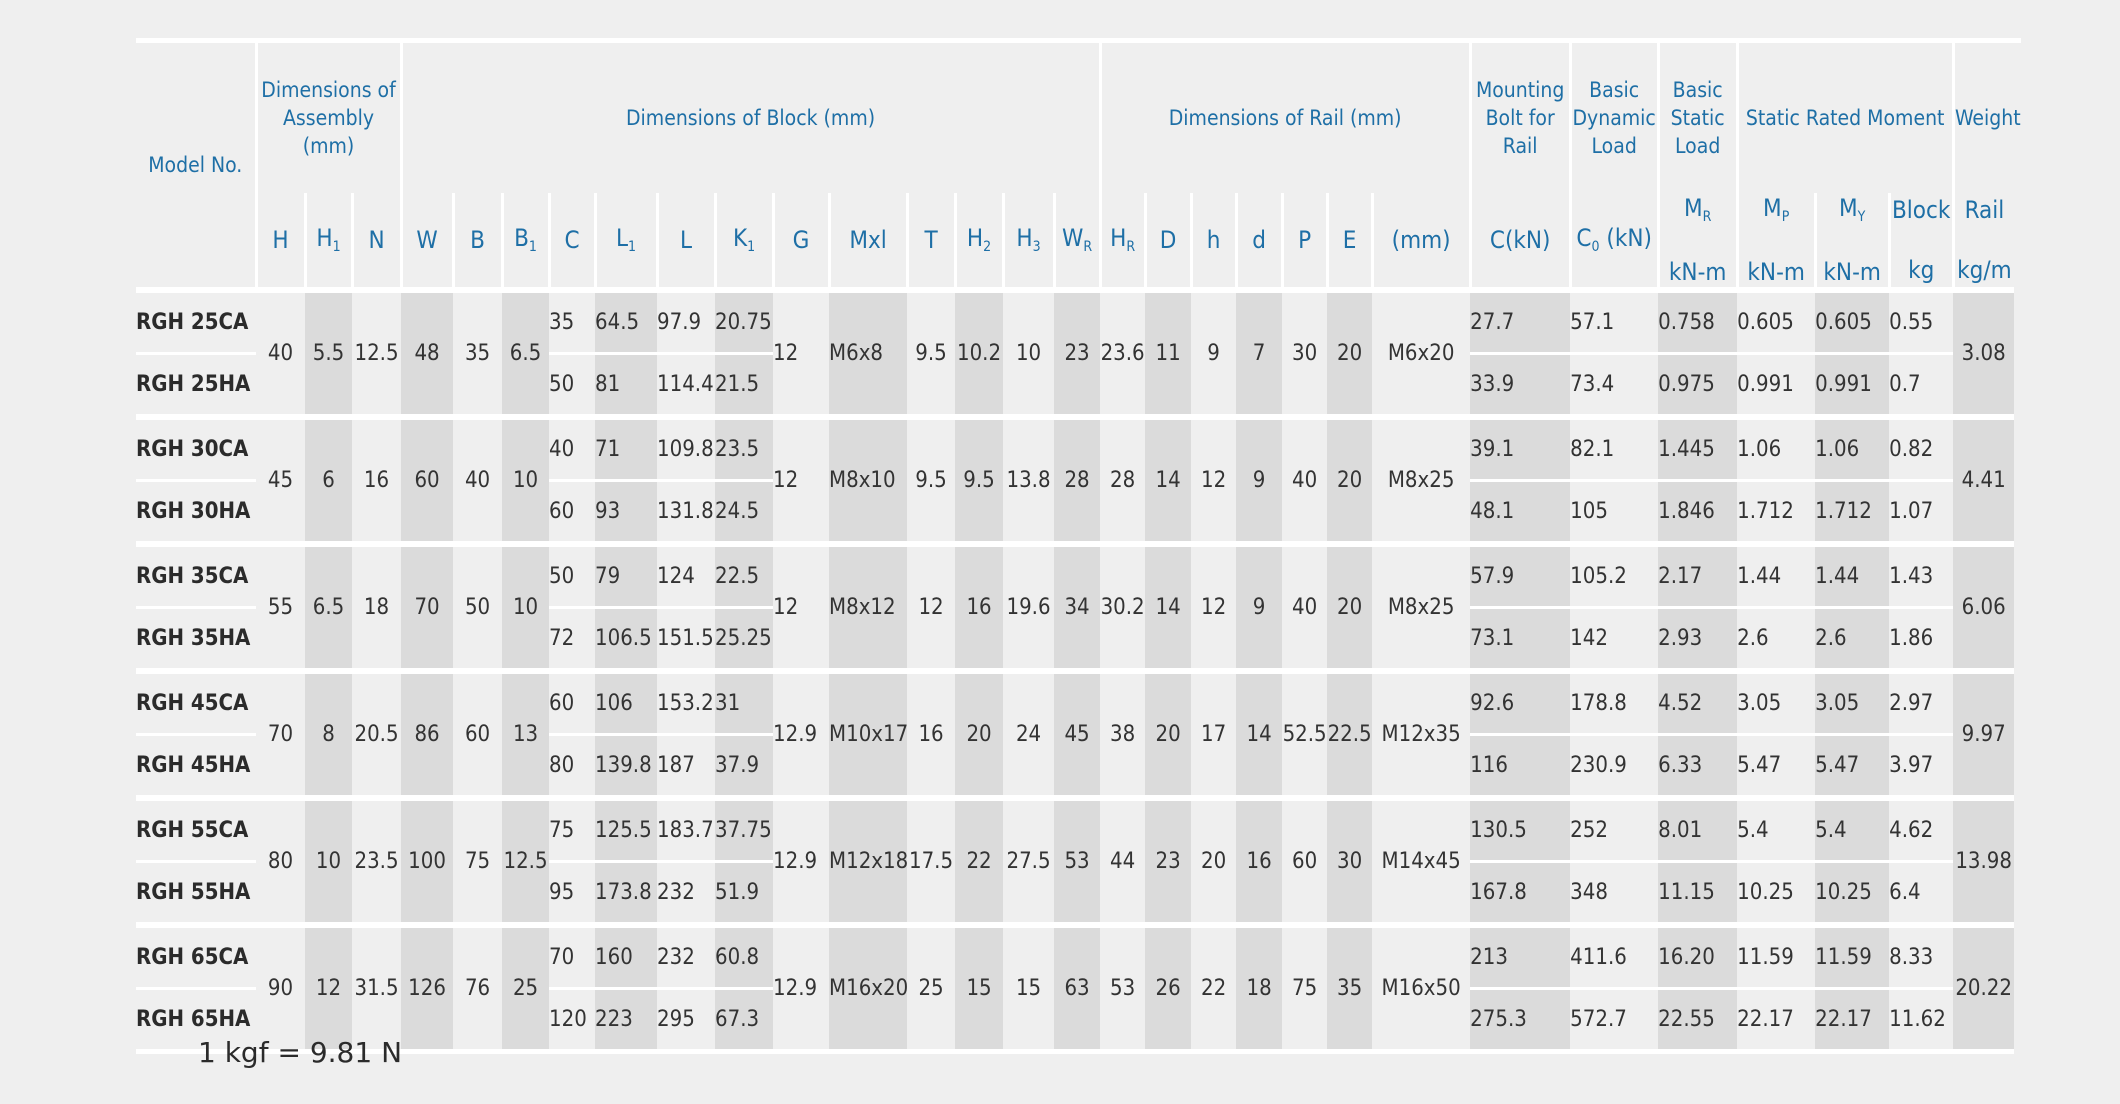 This screenshot has width=2120, height=1104. I want to click on table-cell-hr: 28, so click(1123, 479).